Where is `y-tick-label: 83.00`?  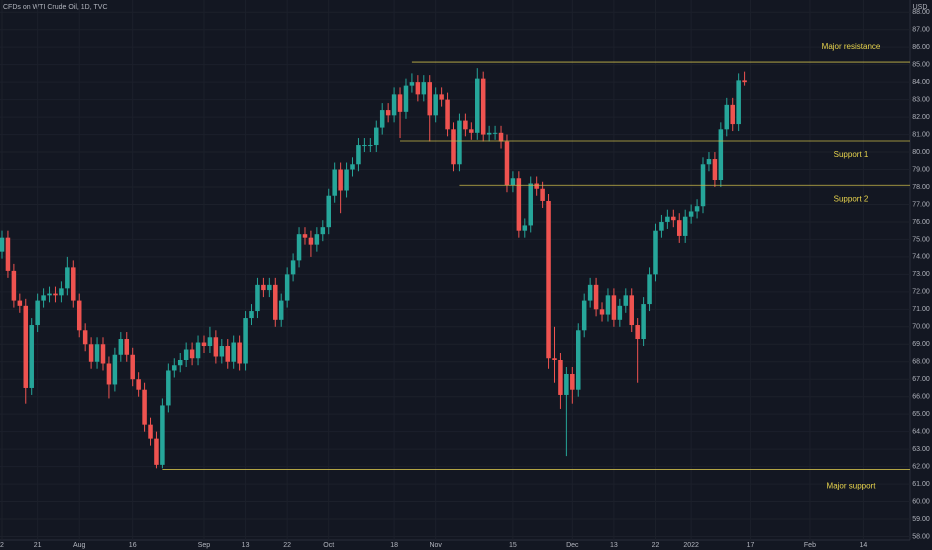 y-tick-label: 83.00 is located at coordinates (921, 99).